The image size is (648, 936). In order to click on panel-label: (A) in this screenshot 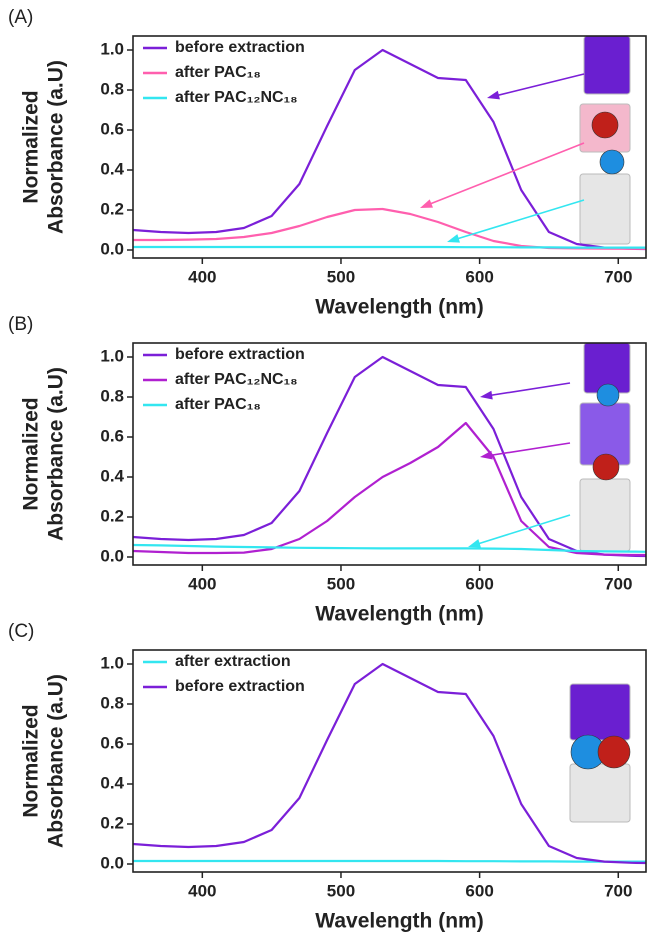, I will do `click(20, 17)`.